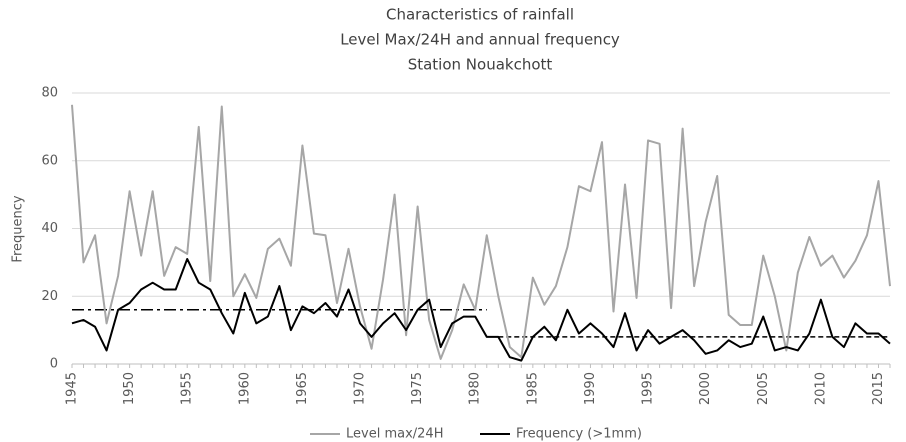 The image size is (906, 442). Describe the element at coordinates (360, 388) in the screenshot. I see `x-tick-label: 1970` at that location.